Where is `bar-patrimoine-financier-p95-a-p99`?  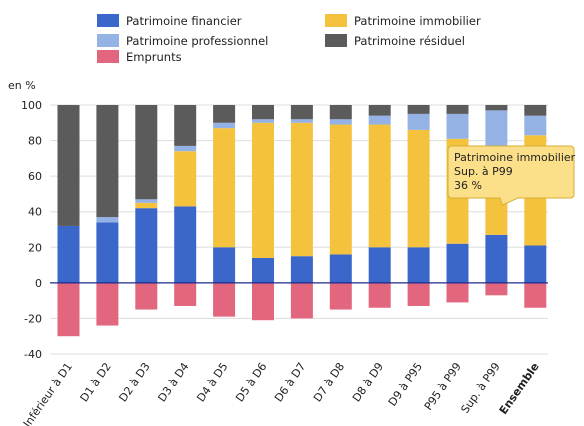 bar-patrimoine-financier-p95-a-p99 is located at coordinates (457, 263).